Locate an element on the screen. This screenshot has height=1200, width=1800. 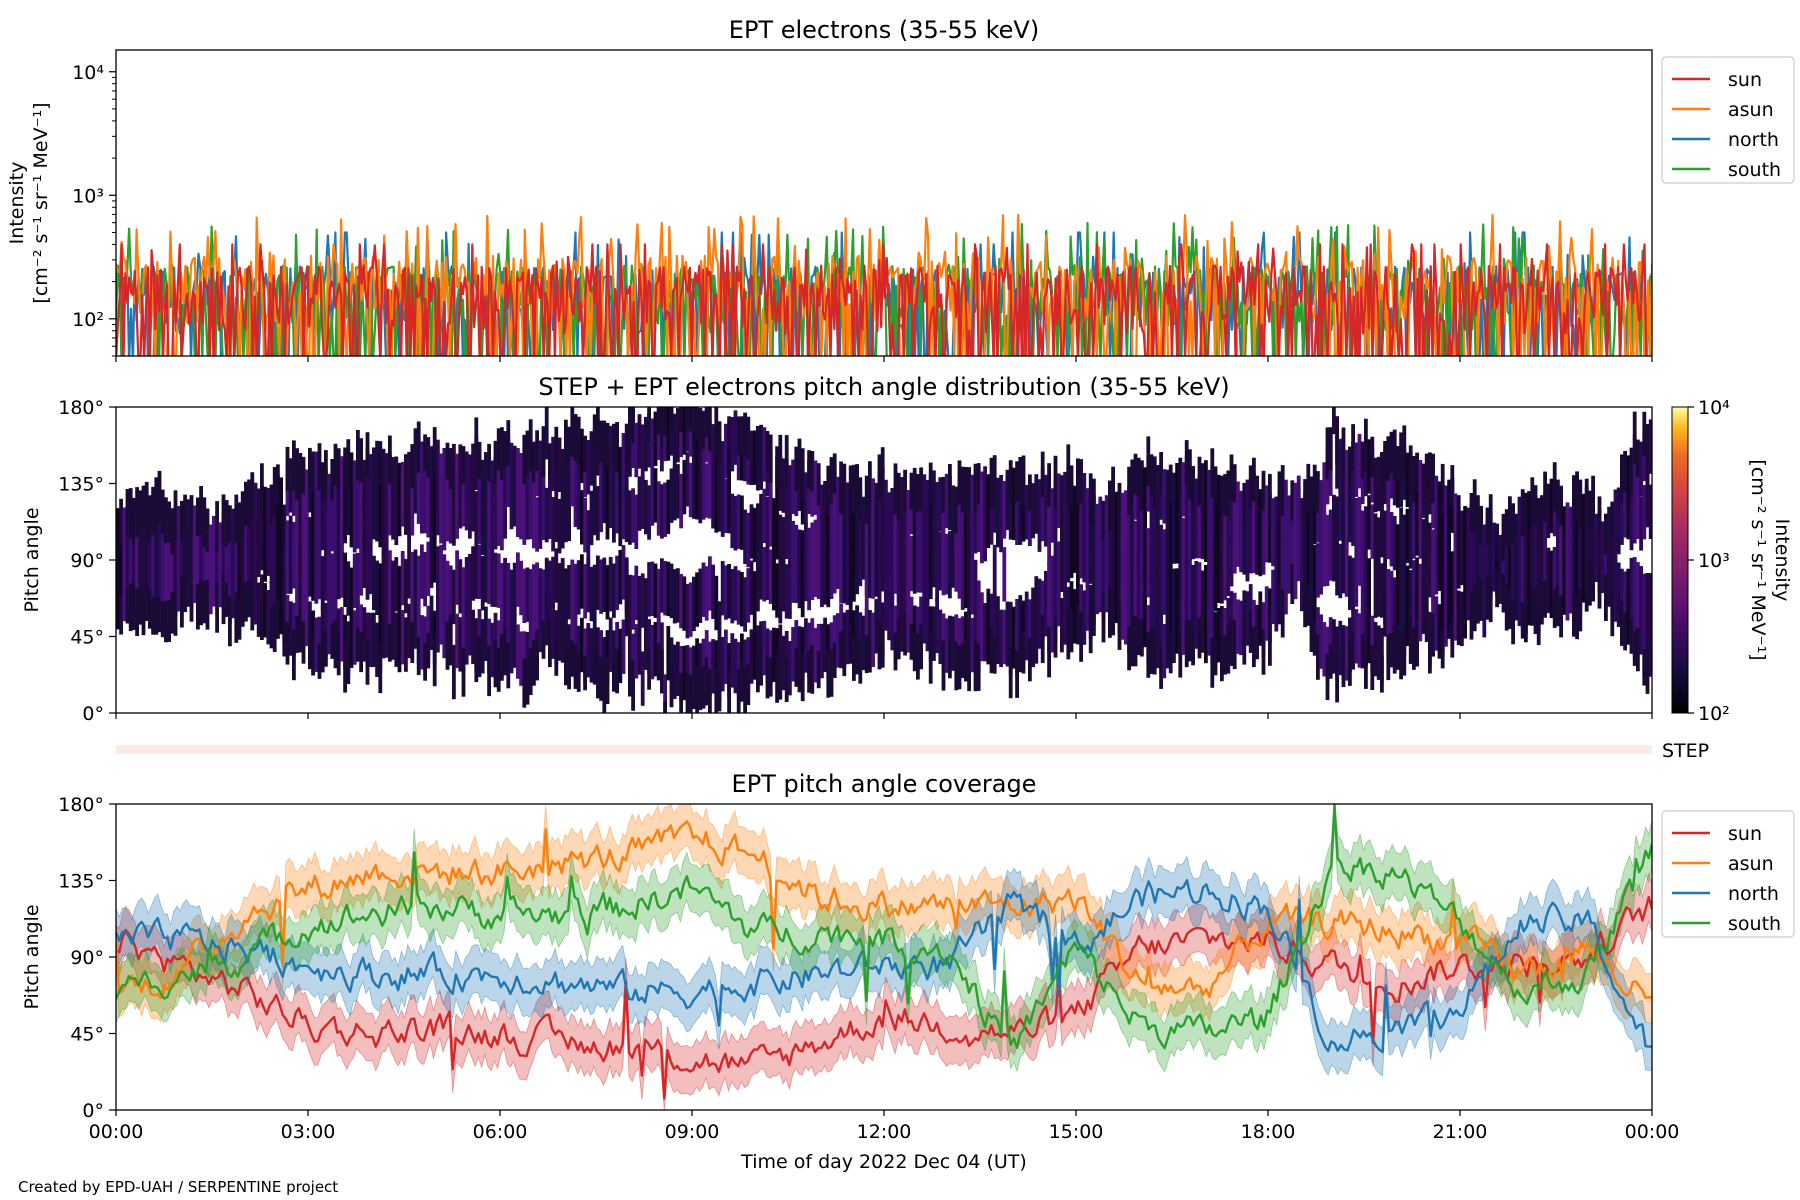
x-tick-label: 21:00 is located at coordinates (1460, 1132).